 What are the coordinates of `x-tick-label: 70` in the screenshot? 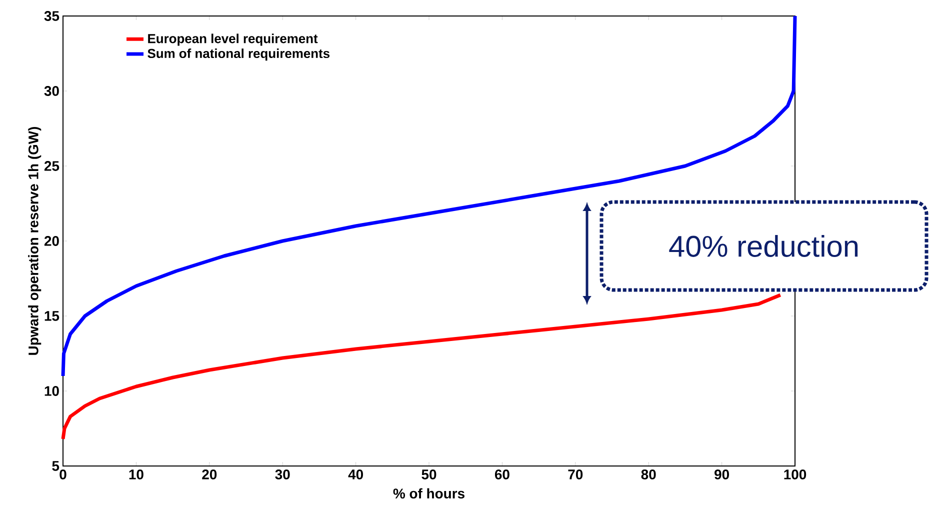 It's located at (575, 475).